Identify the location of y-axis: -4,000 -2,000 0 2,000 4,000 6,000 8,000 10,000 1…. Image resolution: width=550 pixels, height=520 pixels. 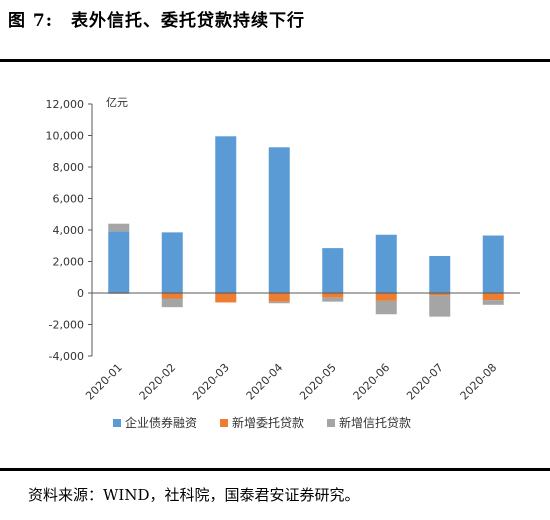
(69, 230).